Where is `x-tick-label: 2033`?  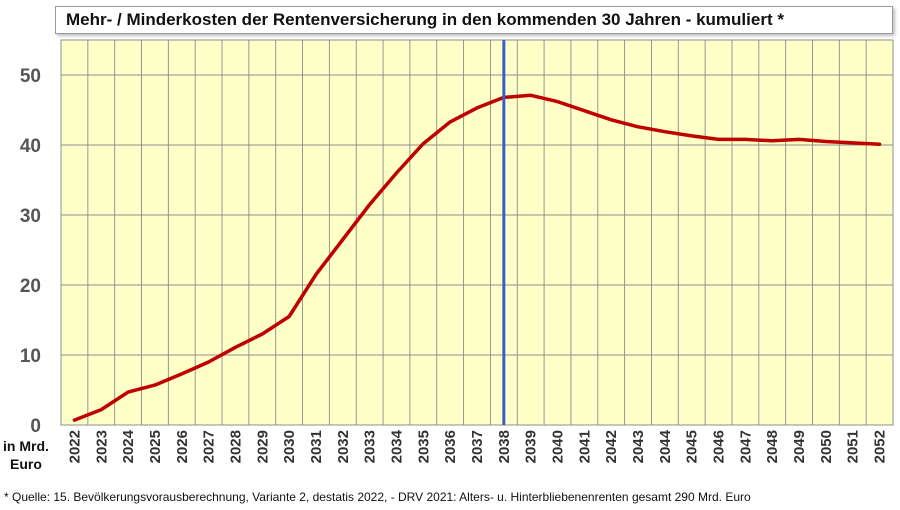
x-tick-label: 2033 is located at coordinates (370, 446).